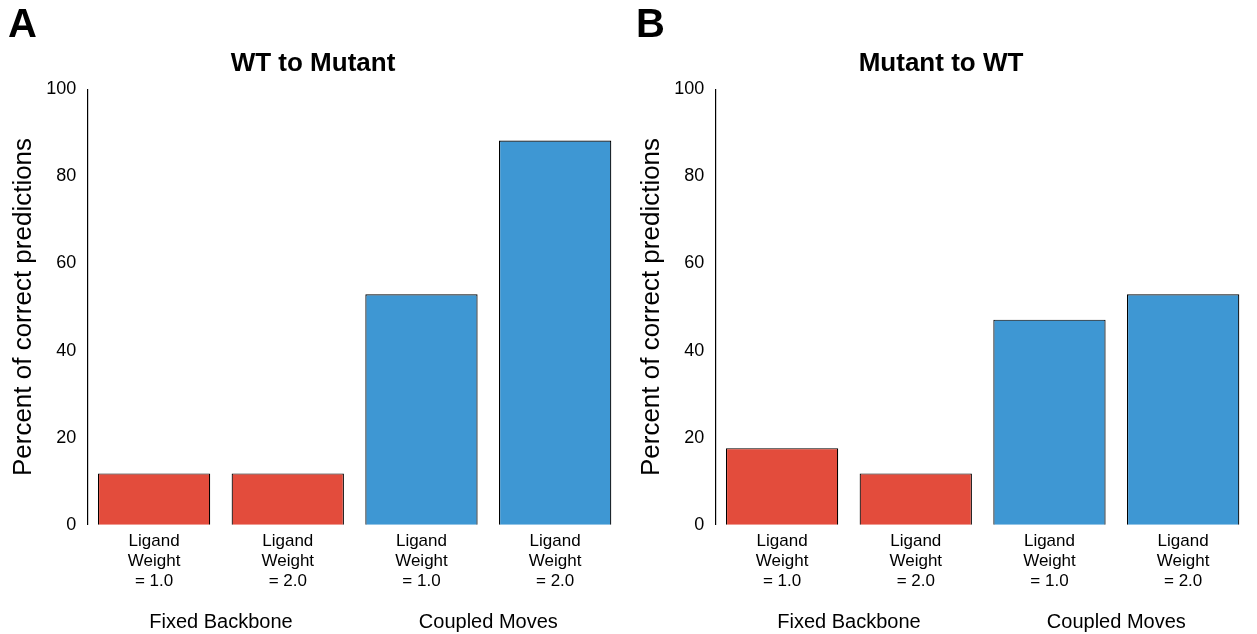  What do you see at coordinates (650, 23) in the screenshot?
I see `text: B` at bounding box center [650, 23].